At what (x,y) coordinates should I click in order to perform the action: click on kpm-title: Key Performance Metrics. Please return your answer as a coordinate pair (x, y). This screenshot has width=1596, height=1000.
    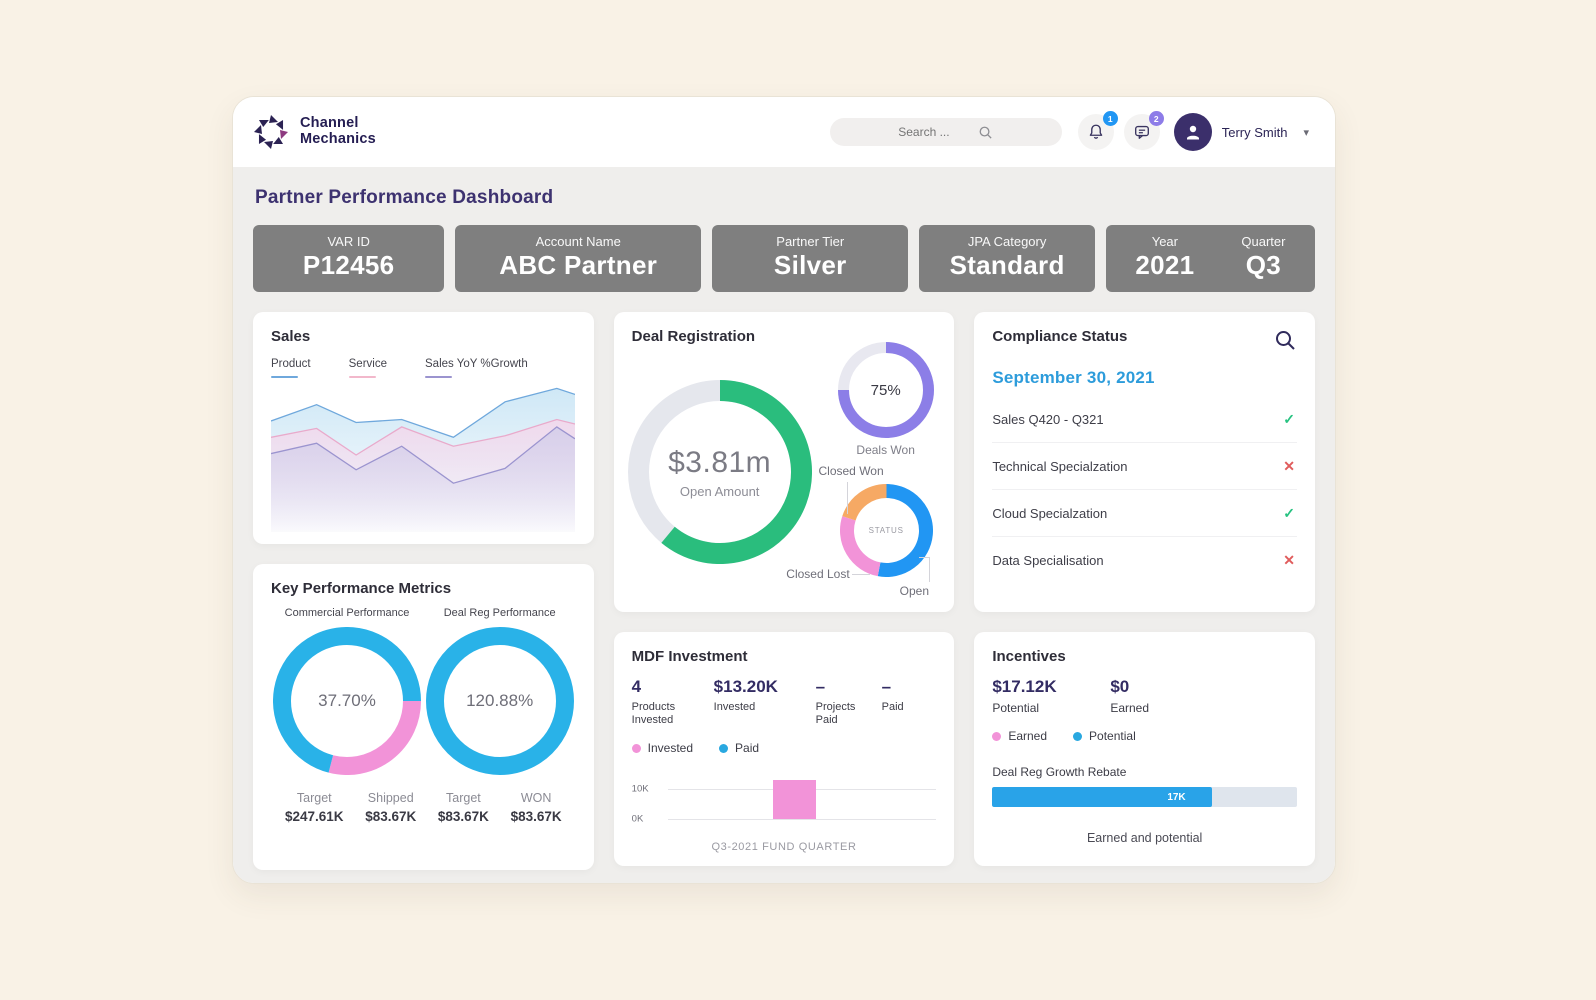
    Looking at the image, I should click on (361, 588).